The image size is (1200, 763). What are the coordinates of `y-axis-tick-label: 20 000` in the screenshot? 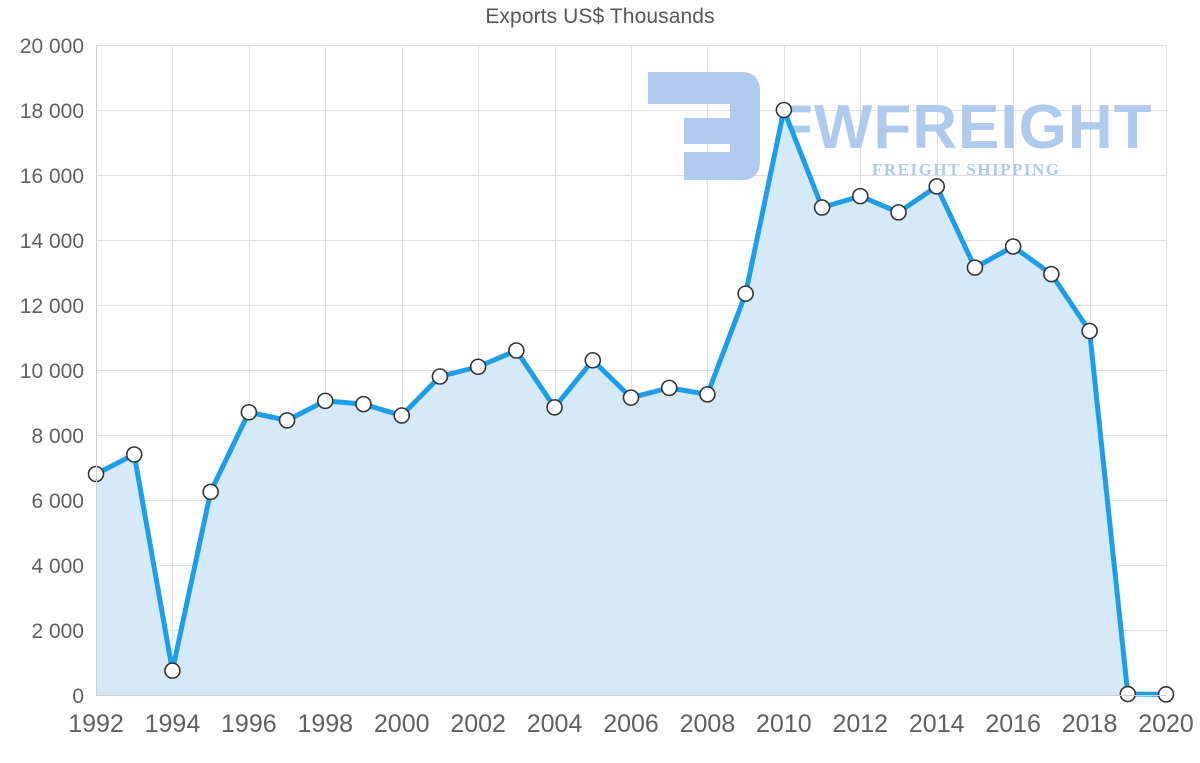 It's located at (52, 46).